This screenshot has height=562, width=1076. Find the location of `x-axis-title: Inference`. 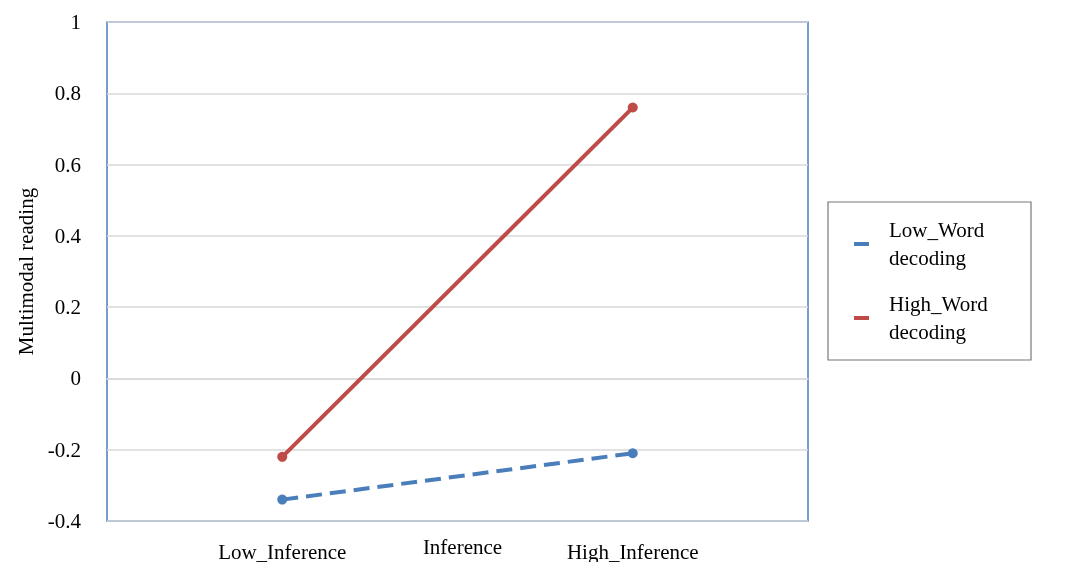

x-axis-title: Inference is located at coordinates (462, 546).